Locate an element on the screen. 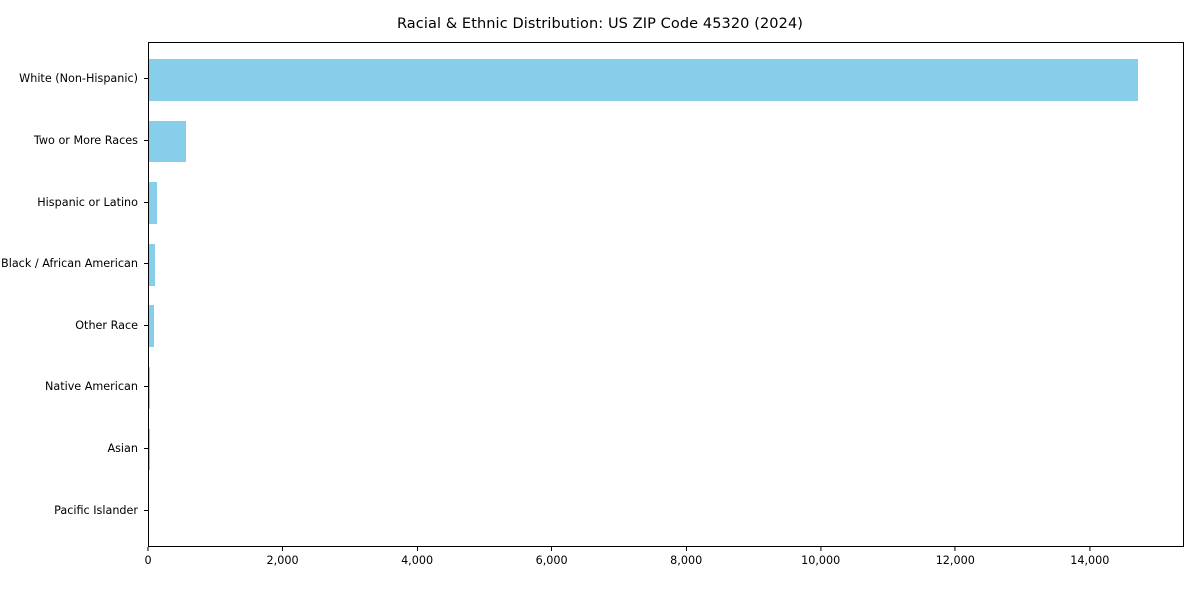 The height and width of the screenshot is (600, 1200). x-axis-tick-label: 10,000 is located at coordinates (821, 560).